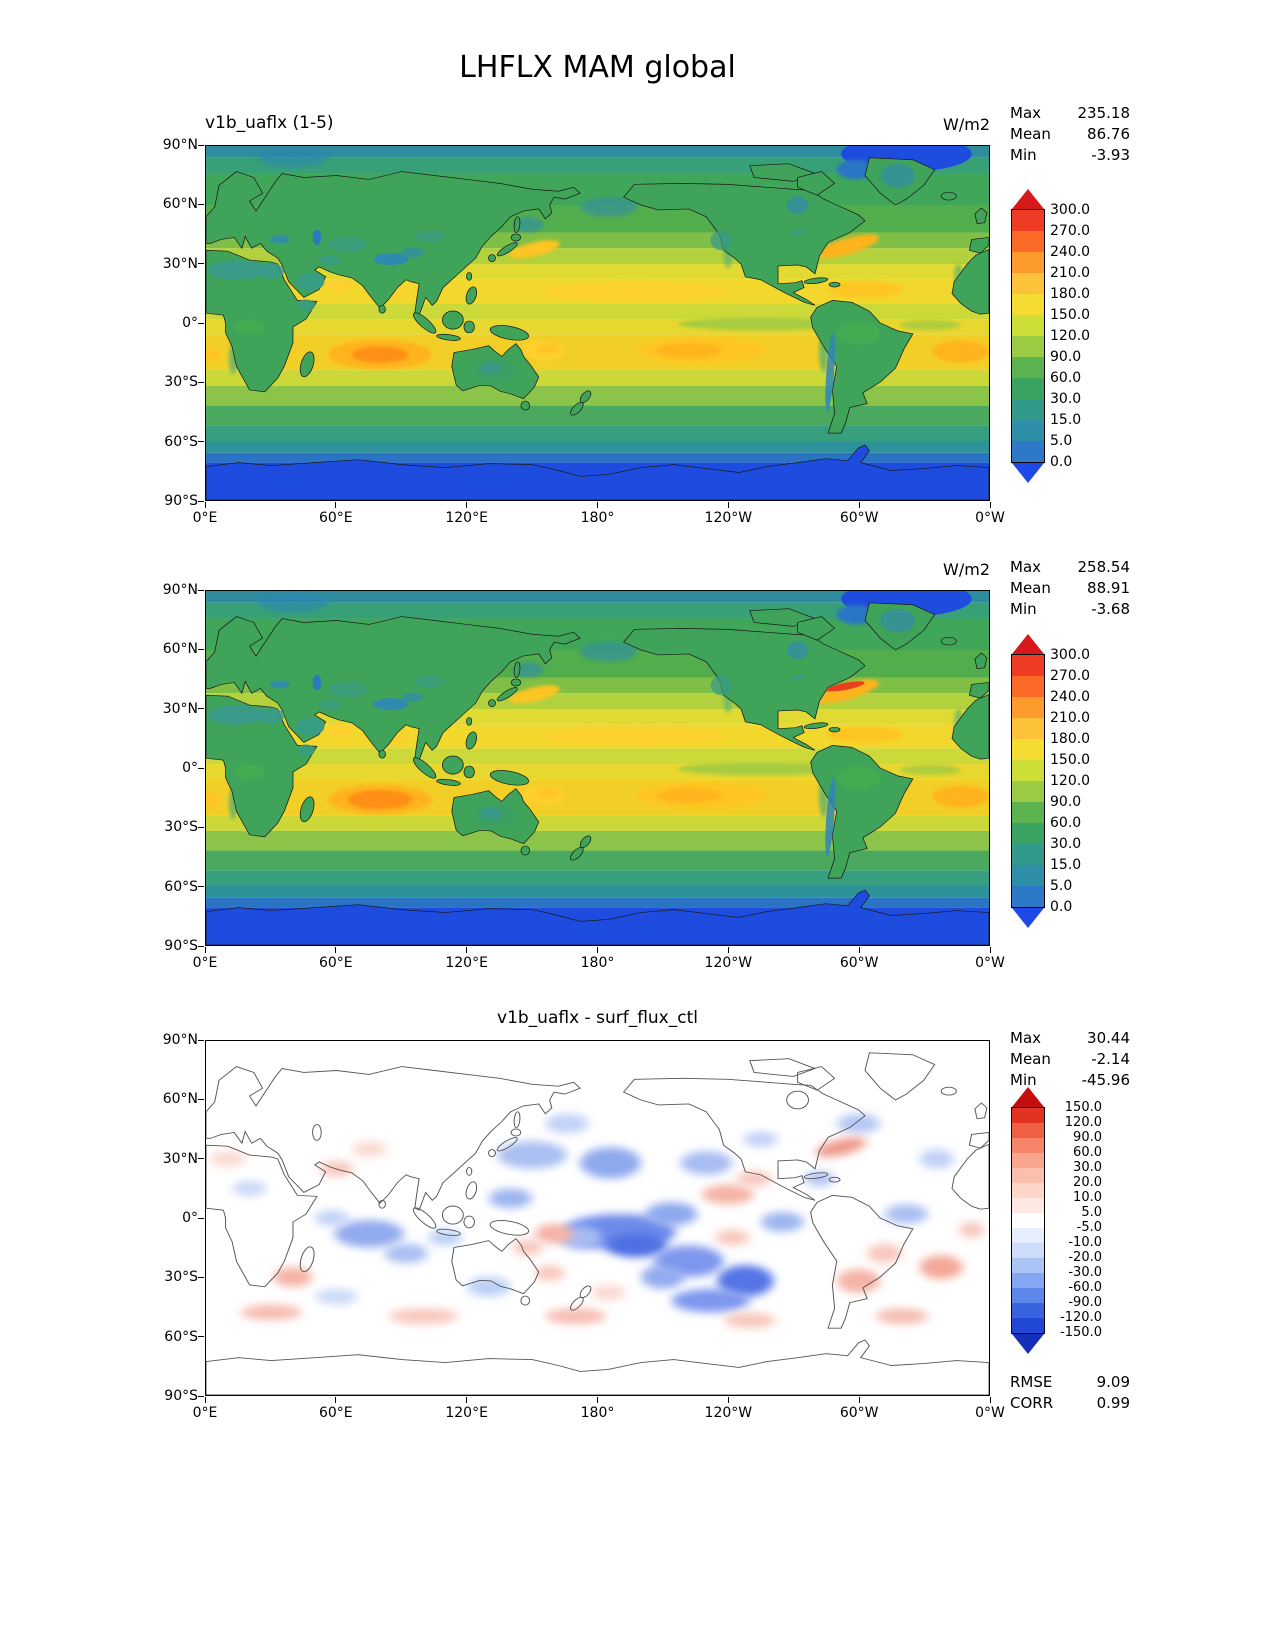 The image size is (1275, 1650). I want to click on colorbar-arrow-bottom, so click(1028, 473).